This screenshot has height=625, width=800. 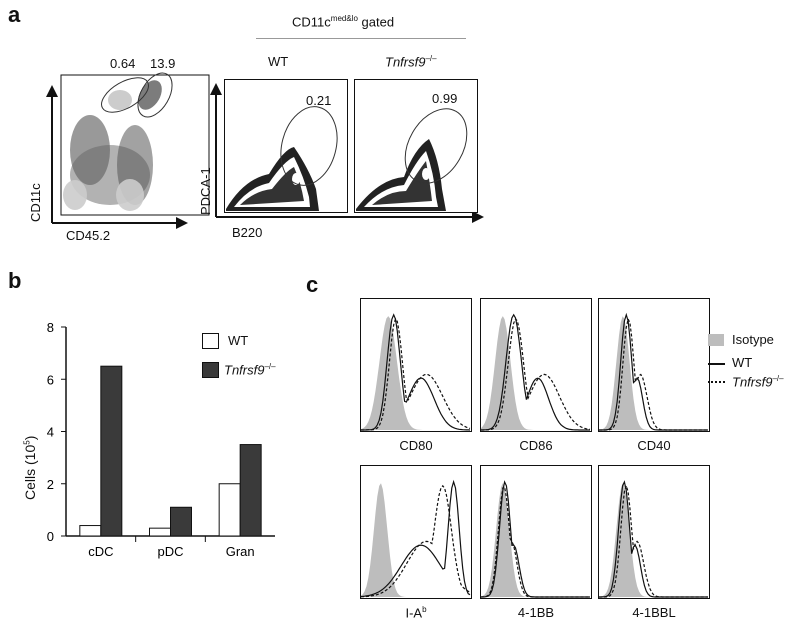 What do you see at coordinates (160, 532) in the screenshot?
I see `bar-pdc-wt` at bounding box center [160, 532].